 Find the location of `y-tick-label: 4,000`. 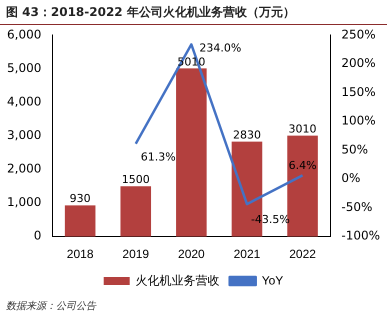

y-tick-label: 4,000 is located at coordinates (24, 101).